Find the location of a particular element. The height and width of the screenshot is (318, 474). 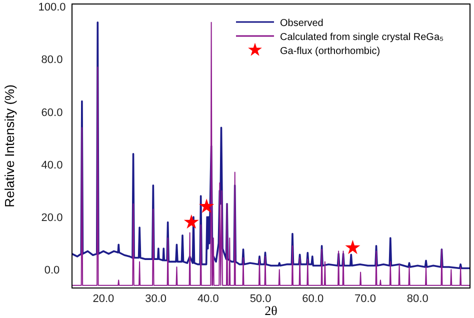

x-axis-title: 2θ is located at coordinates (271, 310).